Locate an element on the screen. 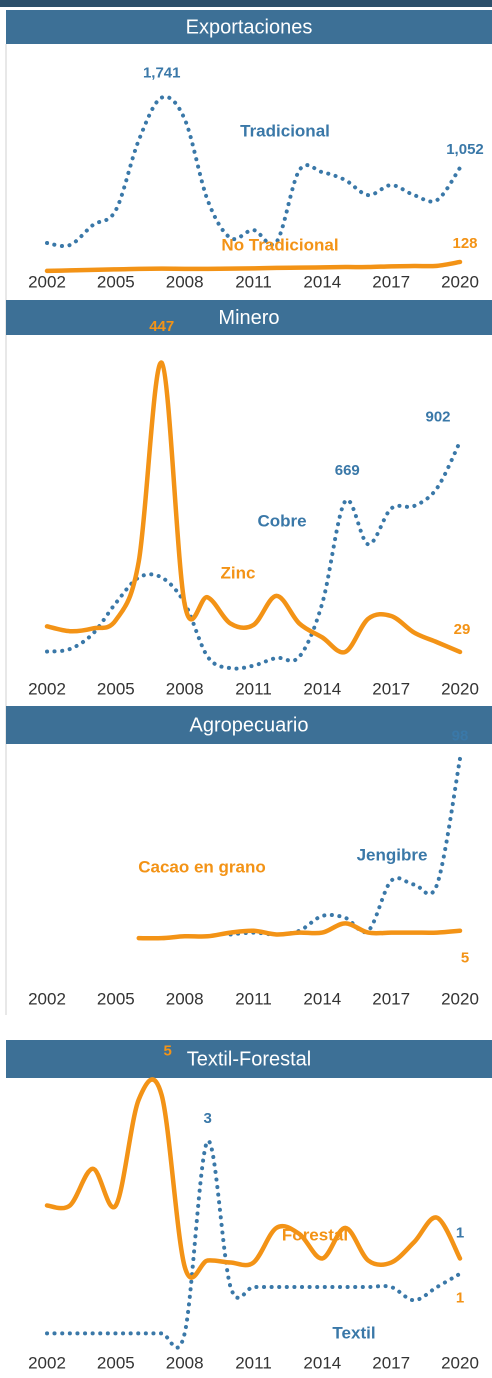 Image resolution: width=492 pixels, height=1378 pixels. series-label: Cacao en grano is located at coordinates (202, 866).